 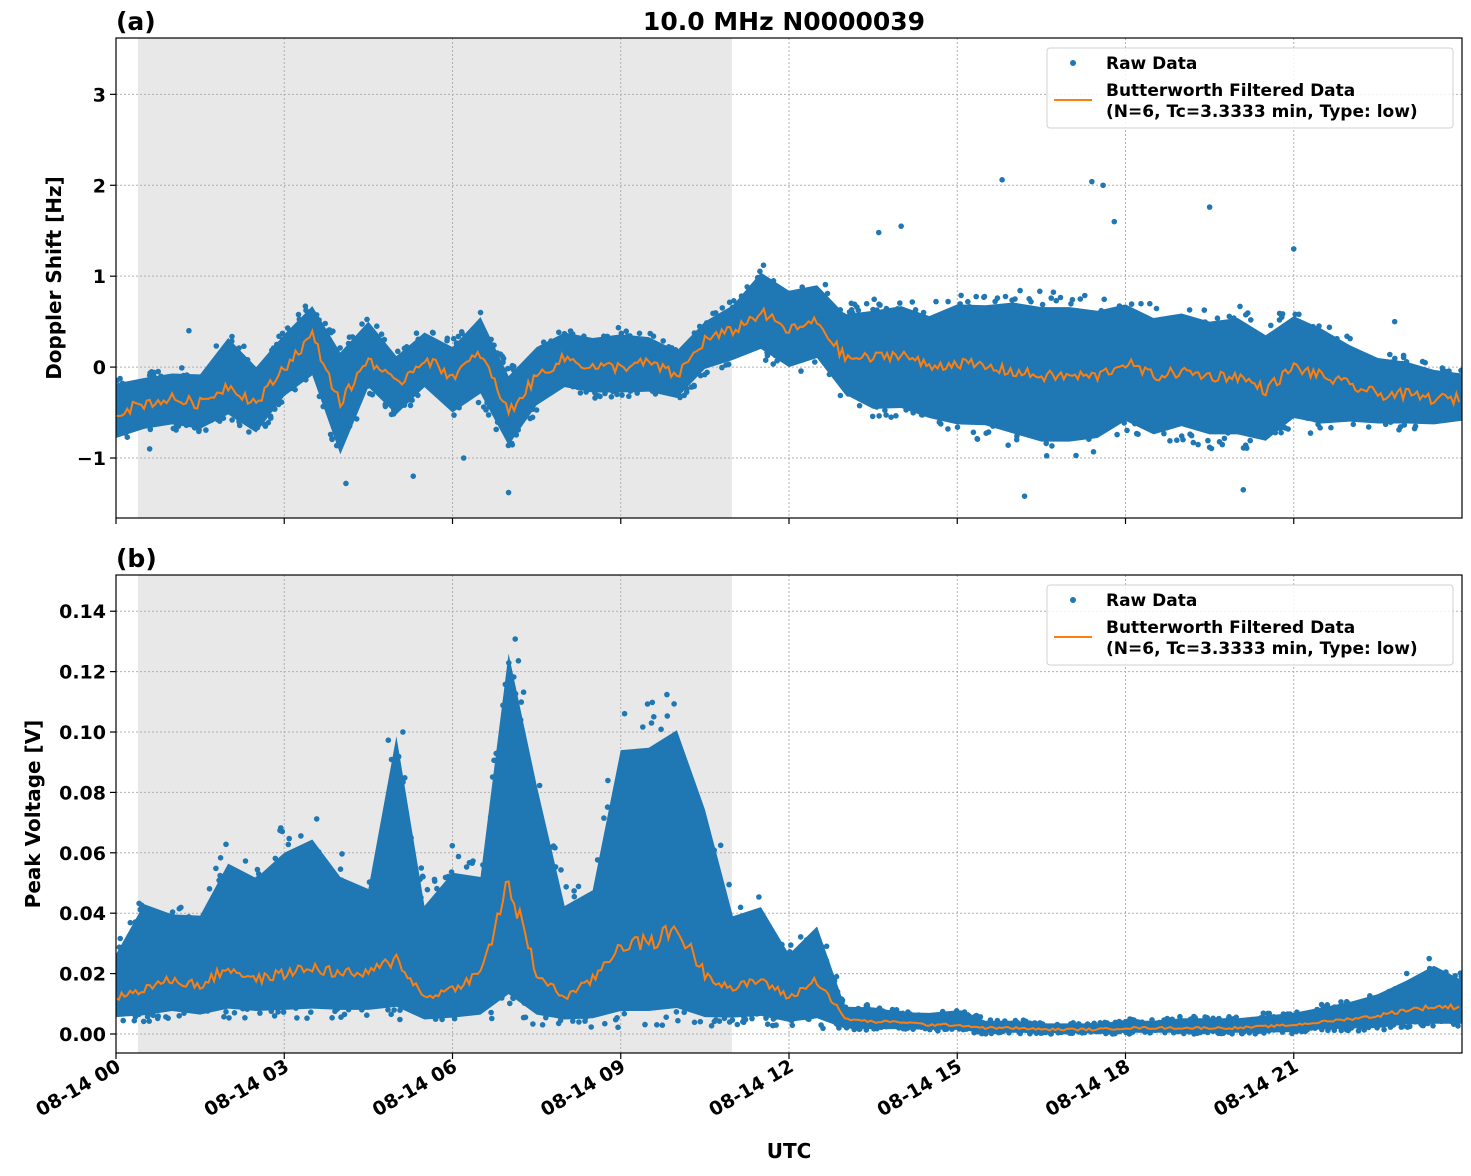 I want to click on y-tick-label: 3, so click(x=99, y=95).